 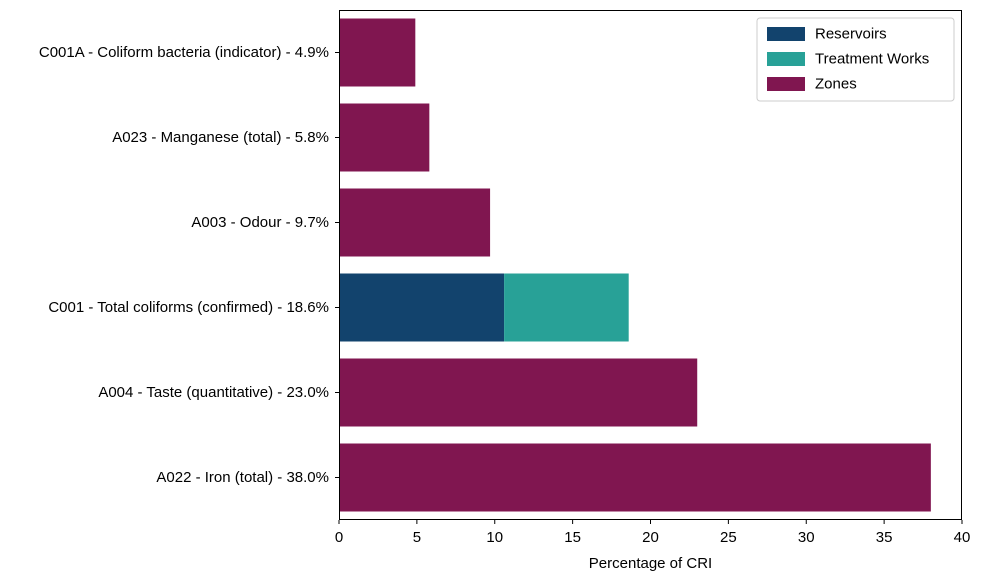 What do you see at coordinates (242, 477) in the screenshot?
I see `y-tick-label: A022 - Iron (total) - 38.0%` at bounding box center [242, 477].